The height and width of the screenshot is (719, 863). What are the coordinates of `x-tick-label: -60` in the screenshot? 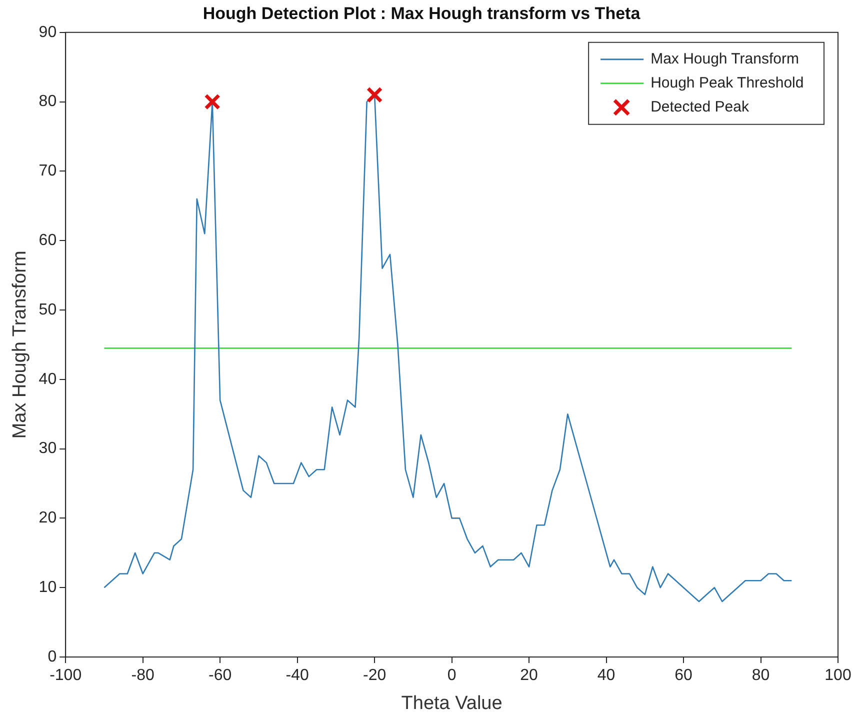 It's located at (220, 675).